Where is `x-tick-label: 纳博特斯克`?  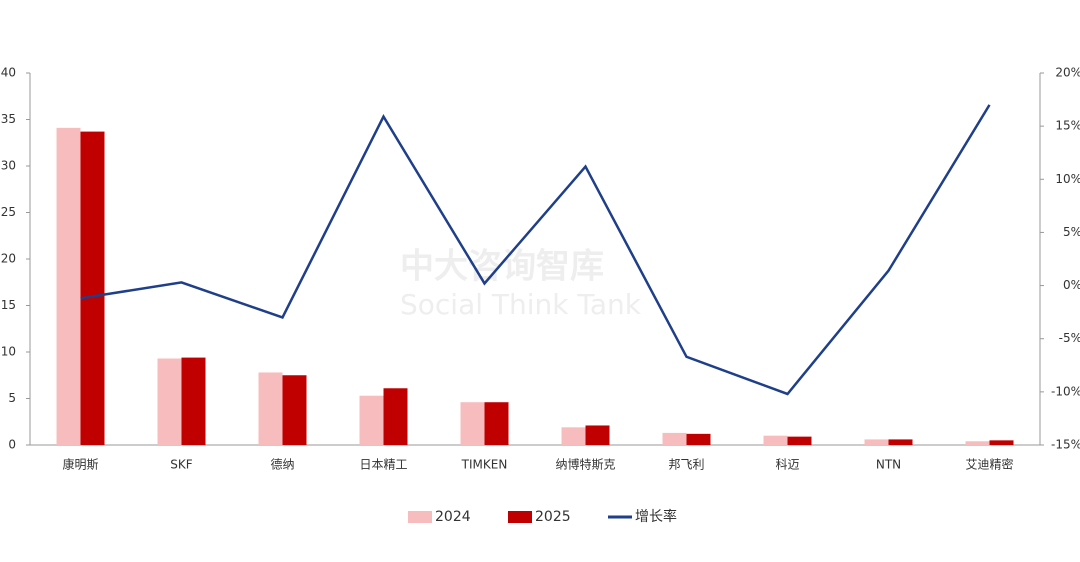 x-tick-label: 纳博特斯克 is located at coordinates (585, 464).